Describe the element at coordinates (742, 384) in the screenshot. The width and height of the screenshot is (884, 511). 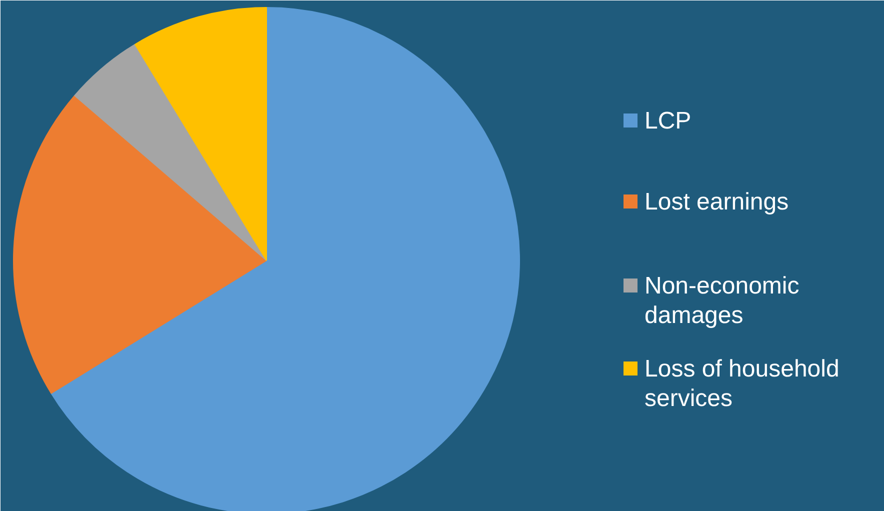
I see `legend-label: Loss of household services` at that location.